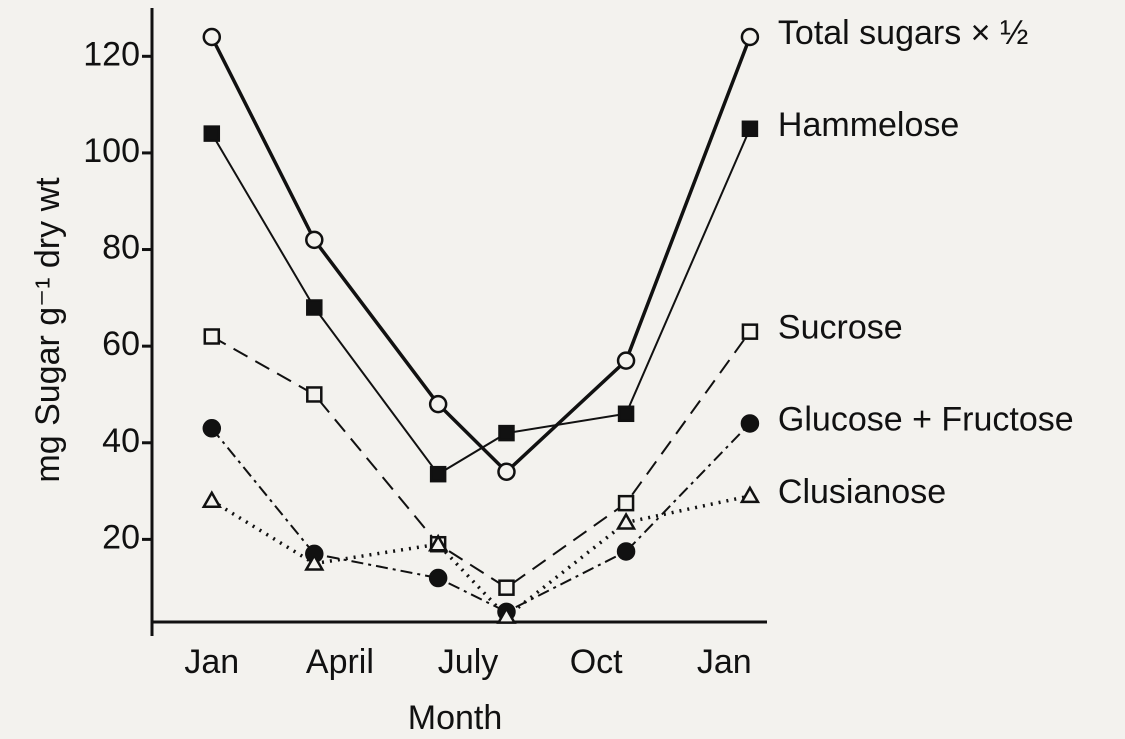 The height and width of the screenshot is (739, 1125). I want to click on legend-label: Sucrose, so click(840, 328).